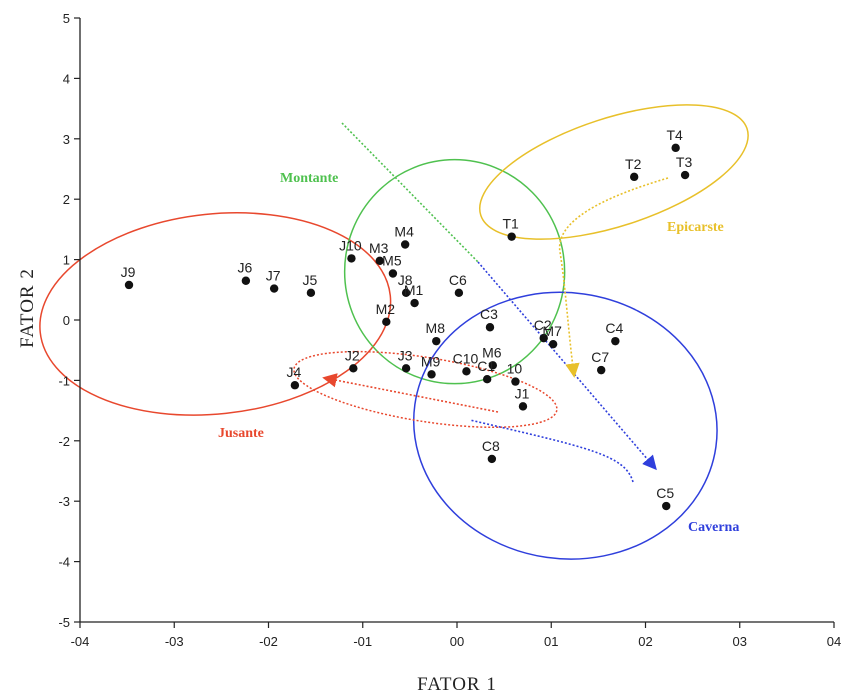 The width and height of the screenshot is (847, 699). Describe the element at coordinates (66, 320) in the screenshot. I see `y-tick-label: 0` at that location.